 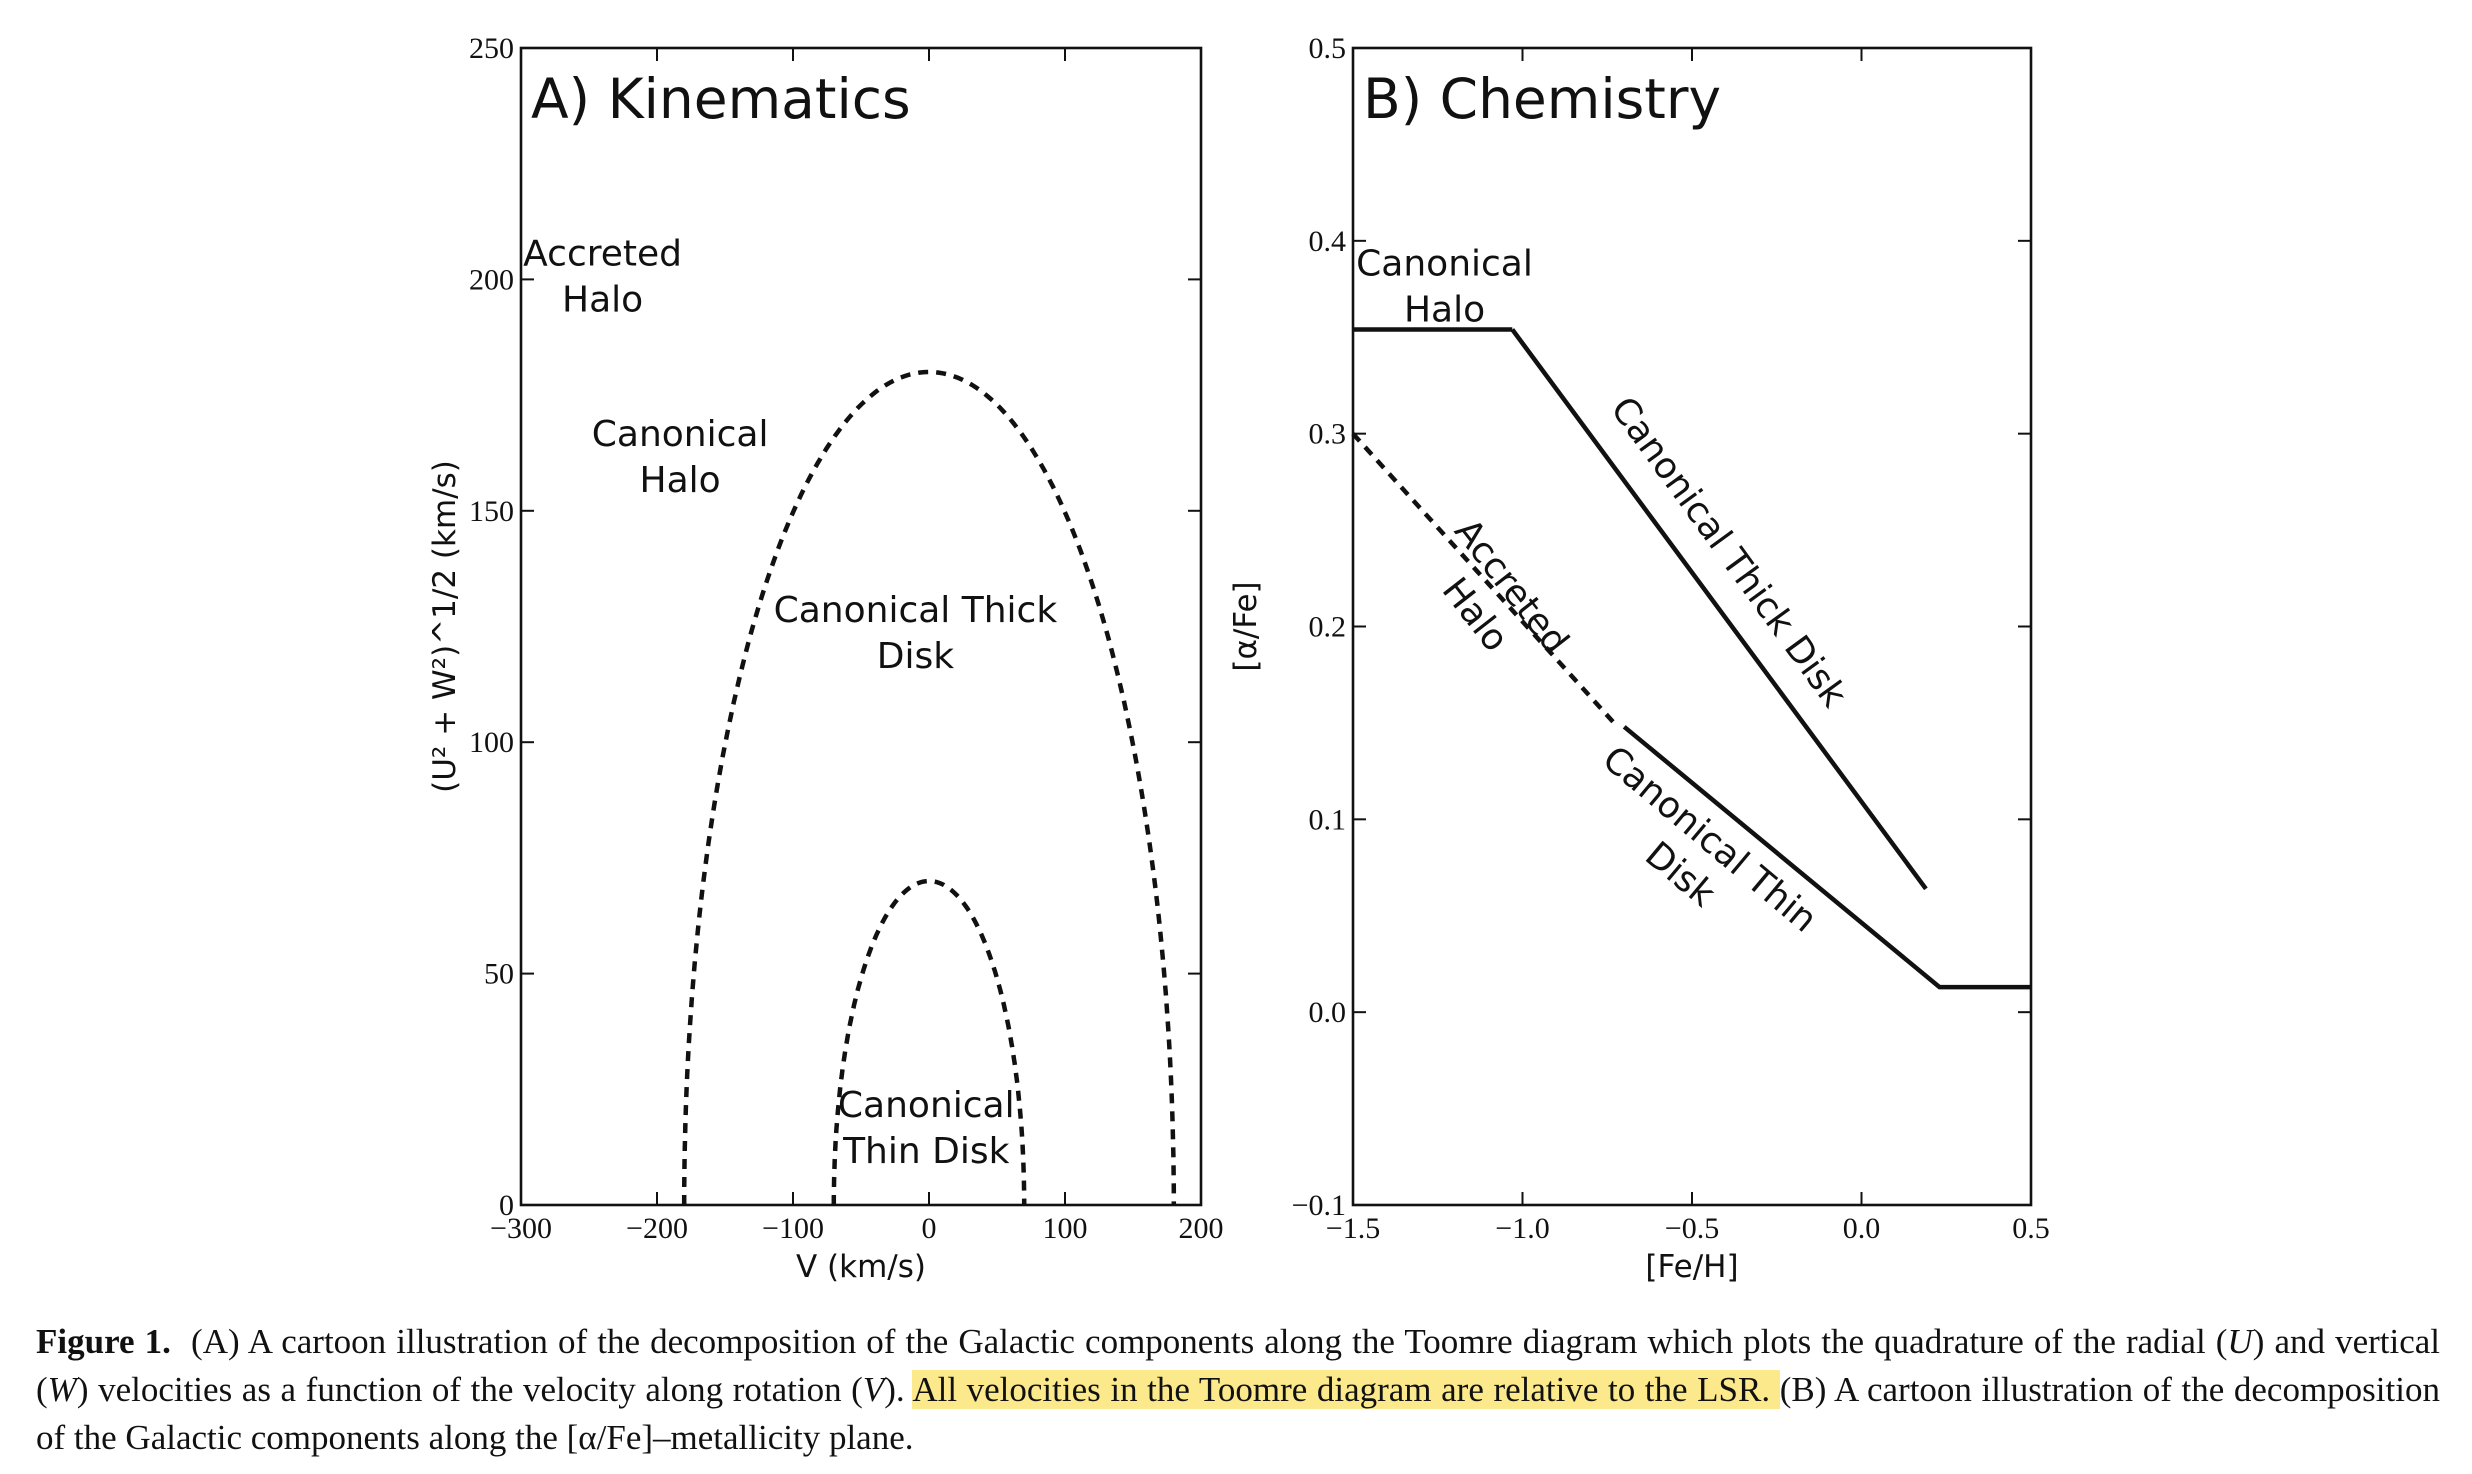 I want to click on y-tick-label: 200, so click(x=491, y=279).